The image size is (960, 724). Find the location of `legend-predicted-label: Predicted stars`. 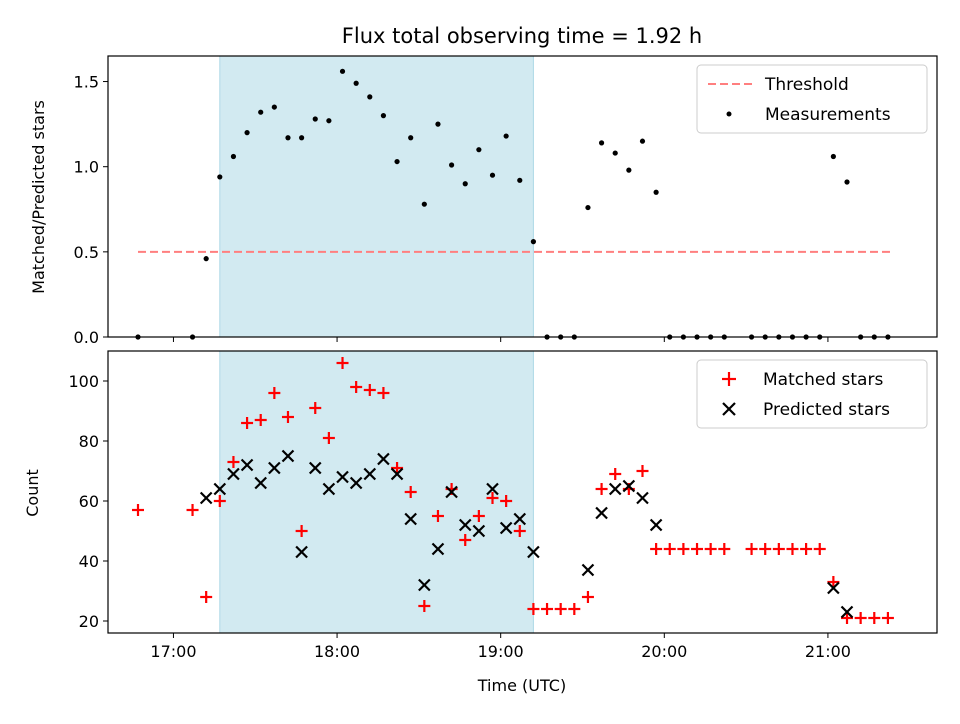

legend-predicted-label: Predicted stars is located at coordinates (826, 410).